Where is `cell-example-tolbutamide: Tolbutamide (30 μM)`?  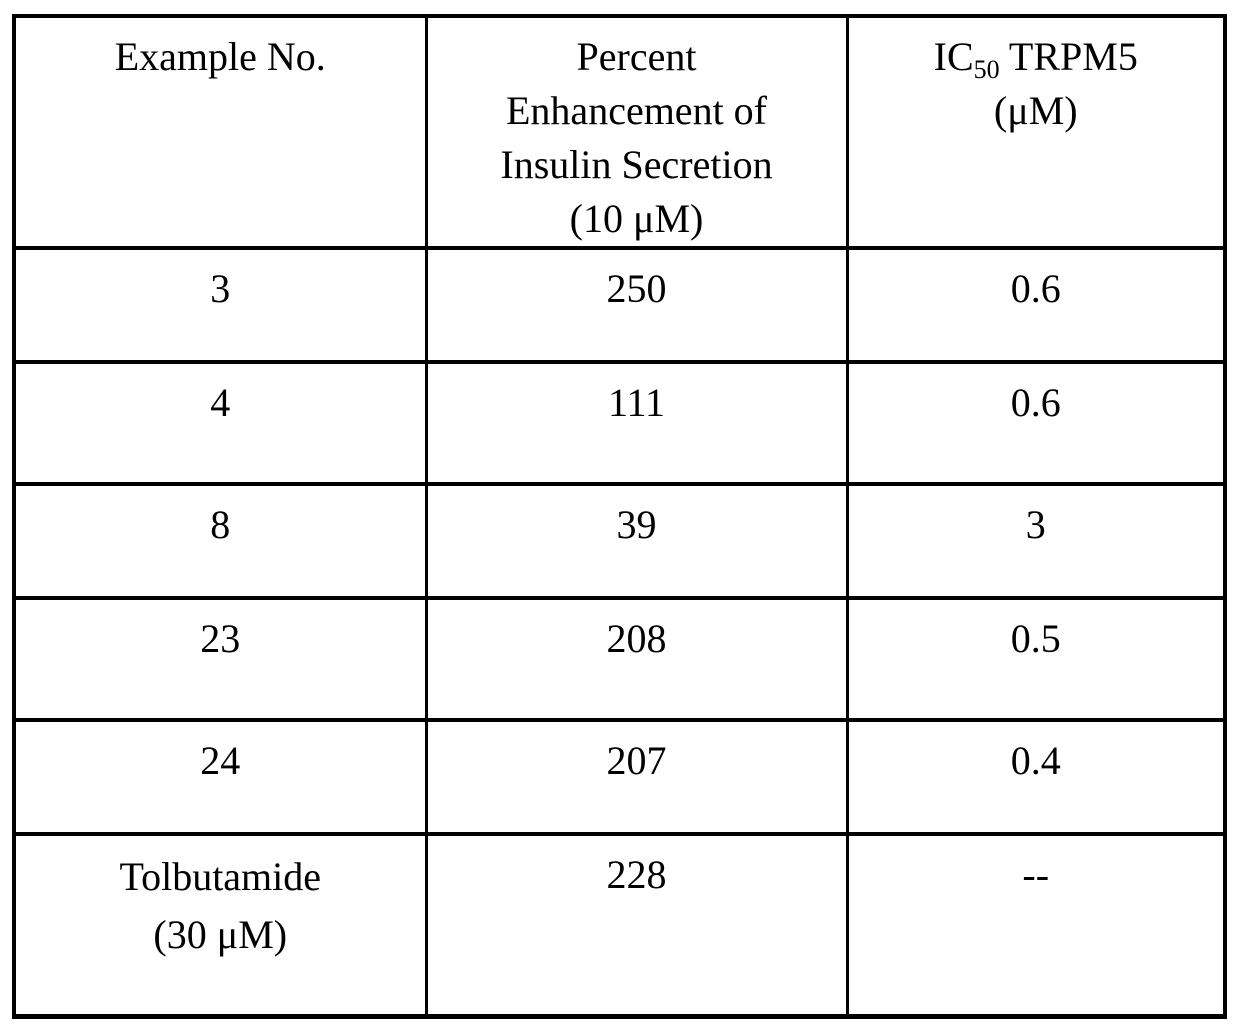 cell-example-tolbutamide: Tolbutamide (30 μM) is located at coordinates (220, 925).